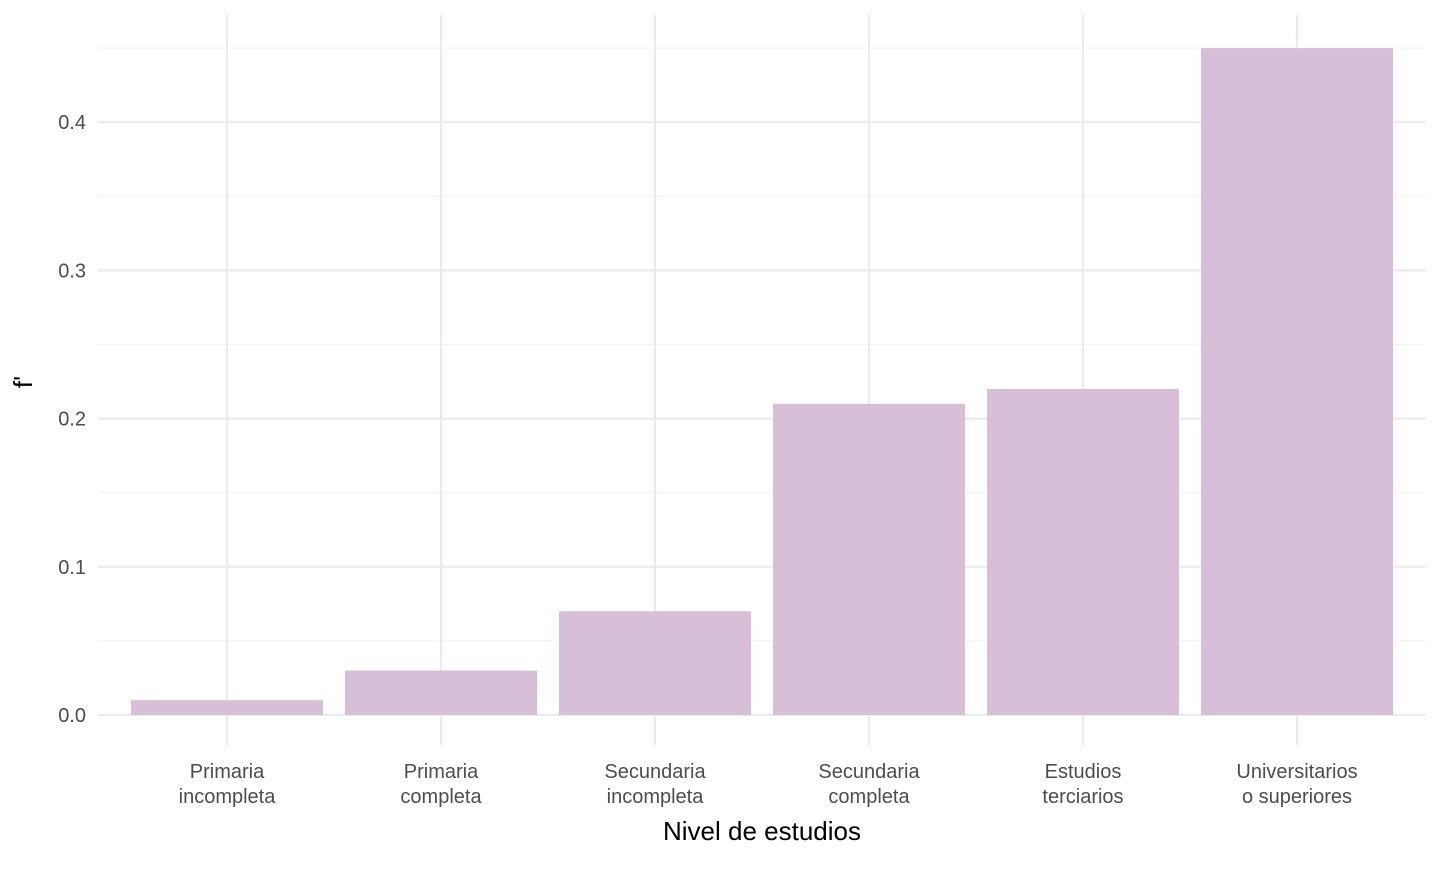  I want to click on y-tick-label: 0.3, so click(72, 271).